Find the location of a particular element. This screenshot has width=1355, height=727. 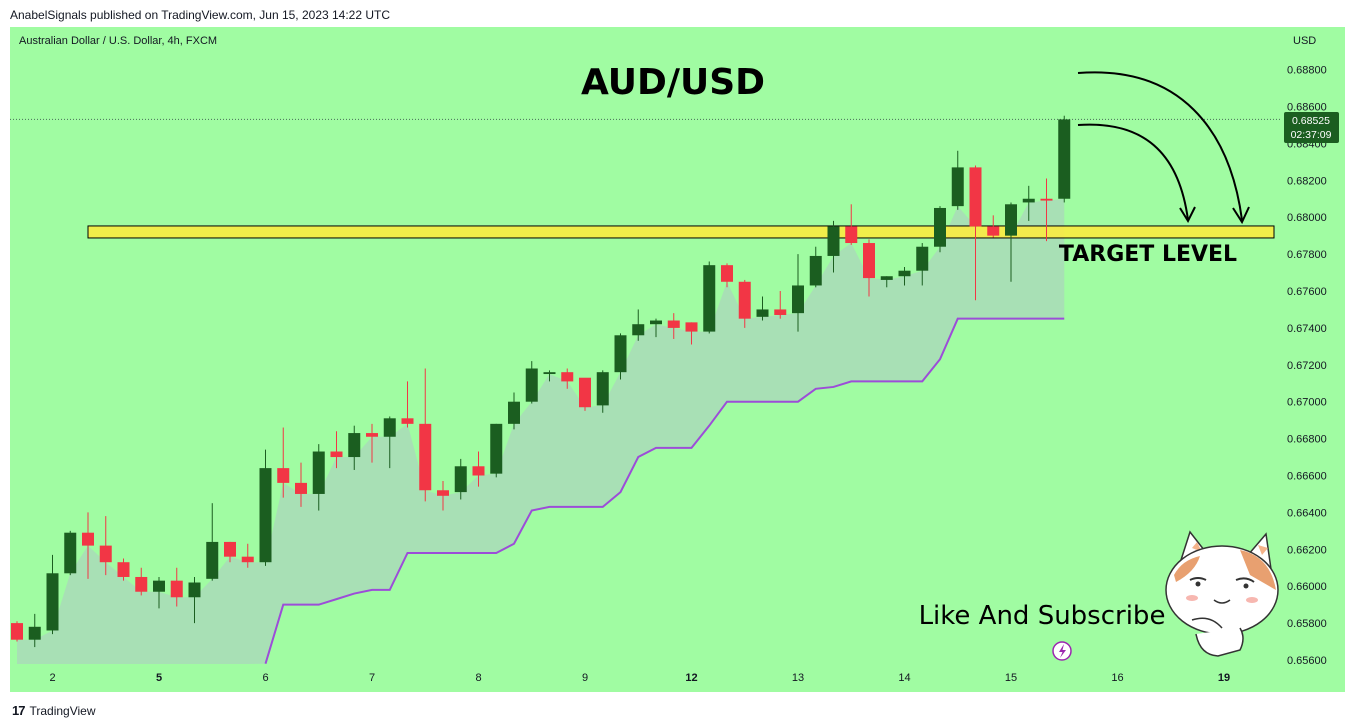

target-level-label: TARGET LEVEL is located at coordinates (1148, 254).